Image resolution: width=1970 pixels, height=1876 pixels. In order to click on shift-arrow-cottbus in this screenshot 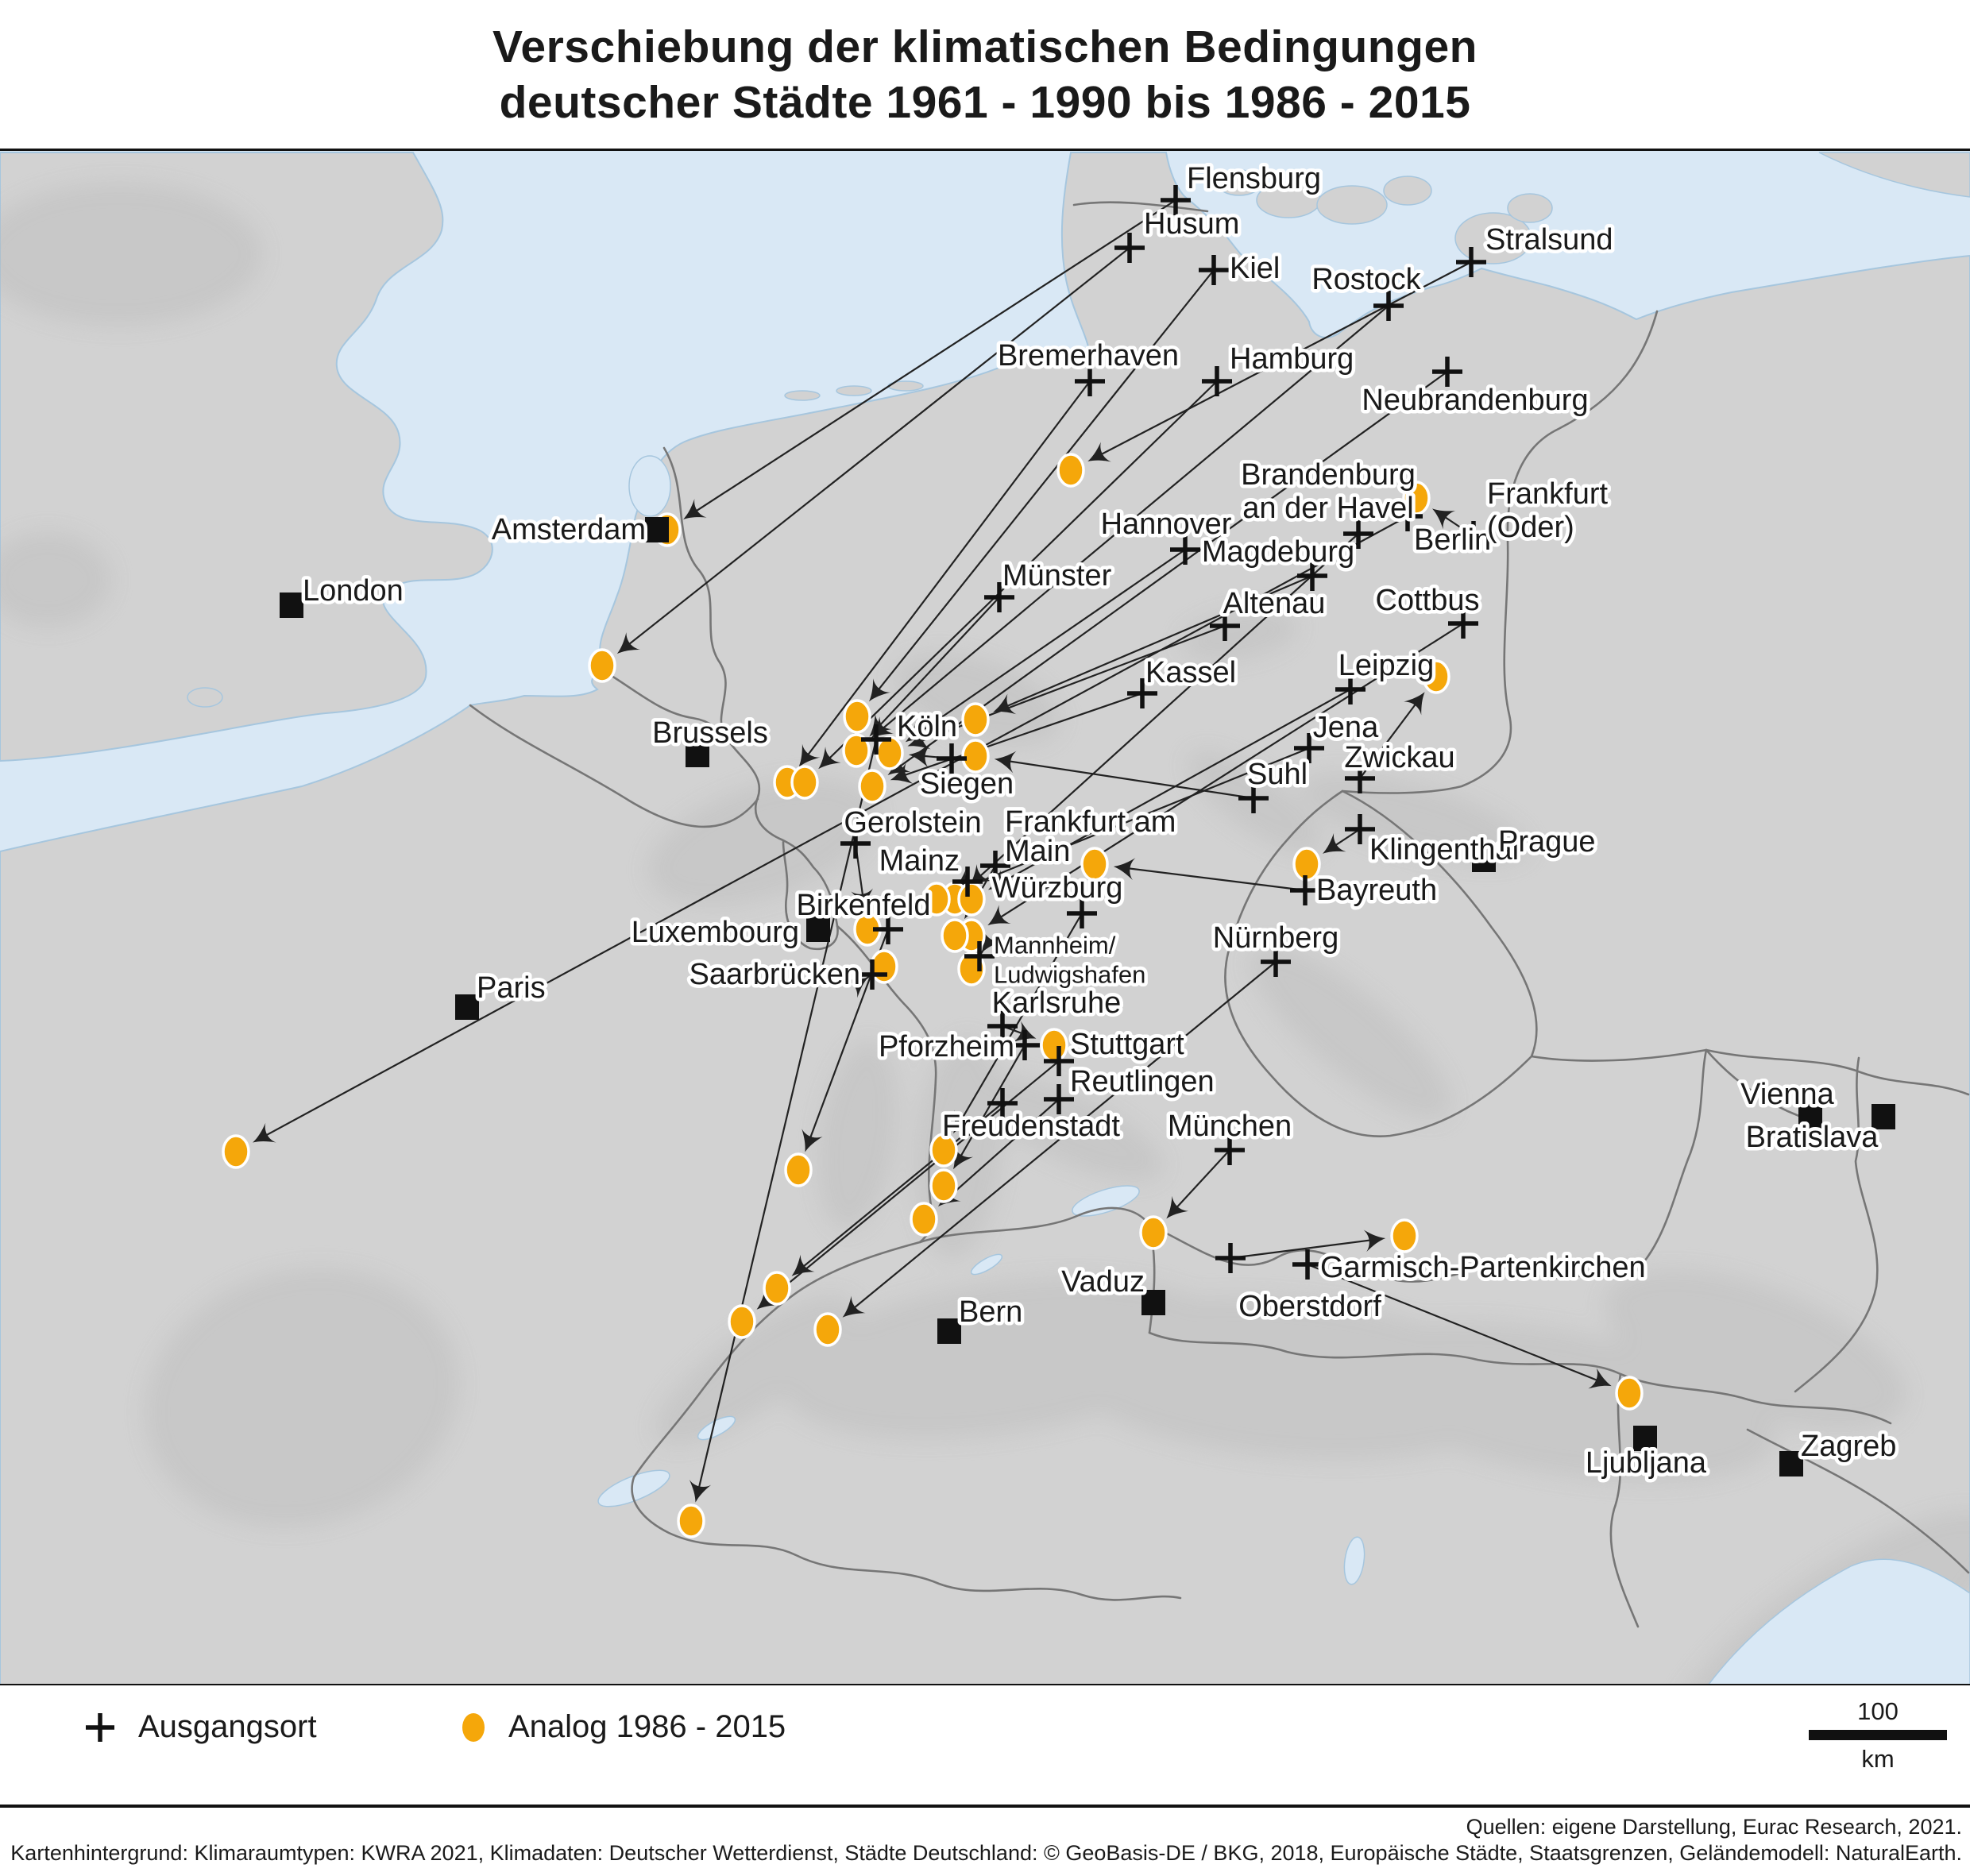, I will do `click(1225, 774)`.